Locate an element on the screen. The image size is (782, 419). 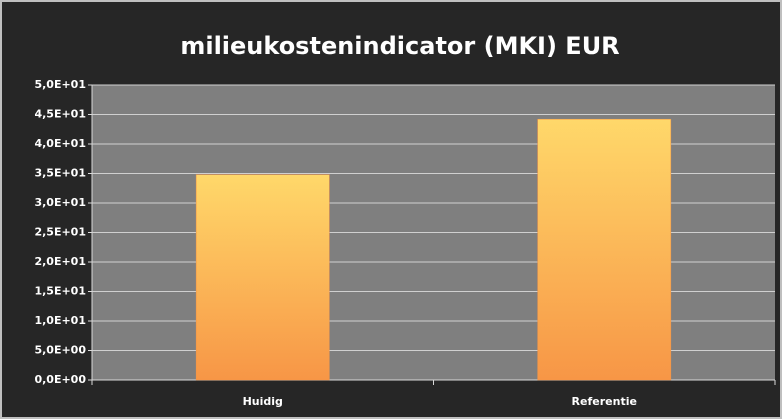
y-tick-label: 4,0E+01 is located at coordinates (60, 143).